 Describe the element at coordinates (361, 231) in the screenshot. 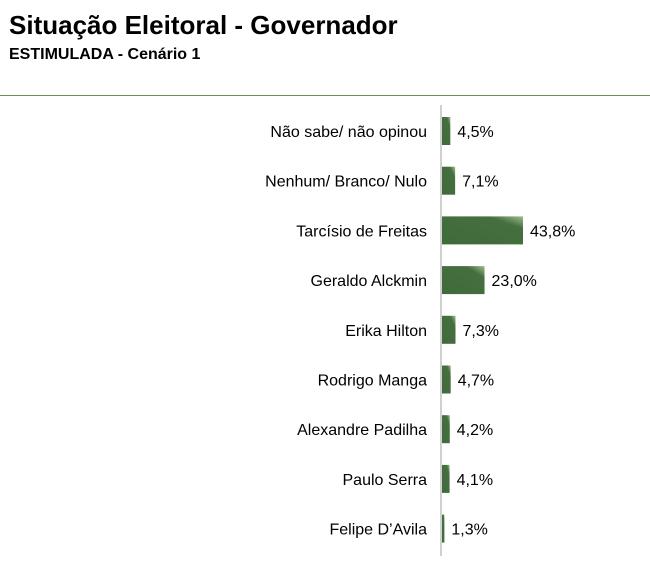

I see `category-label: Tarcísio de Freitas` at that location.